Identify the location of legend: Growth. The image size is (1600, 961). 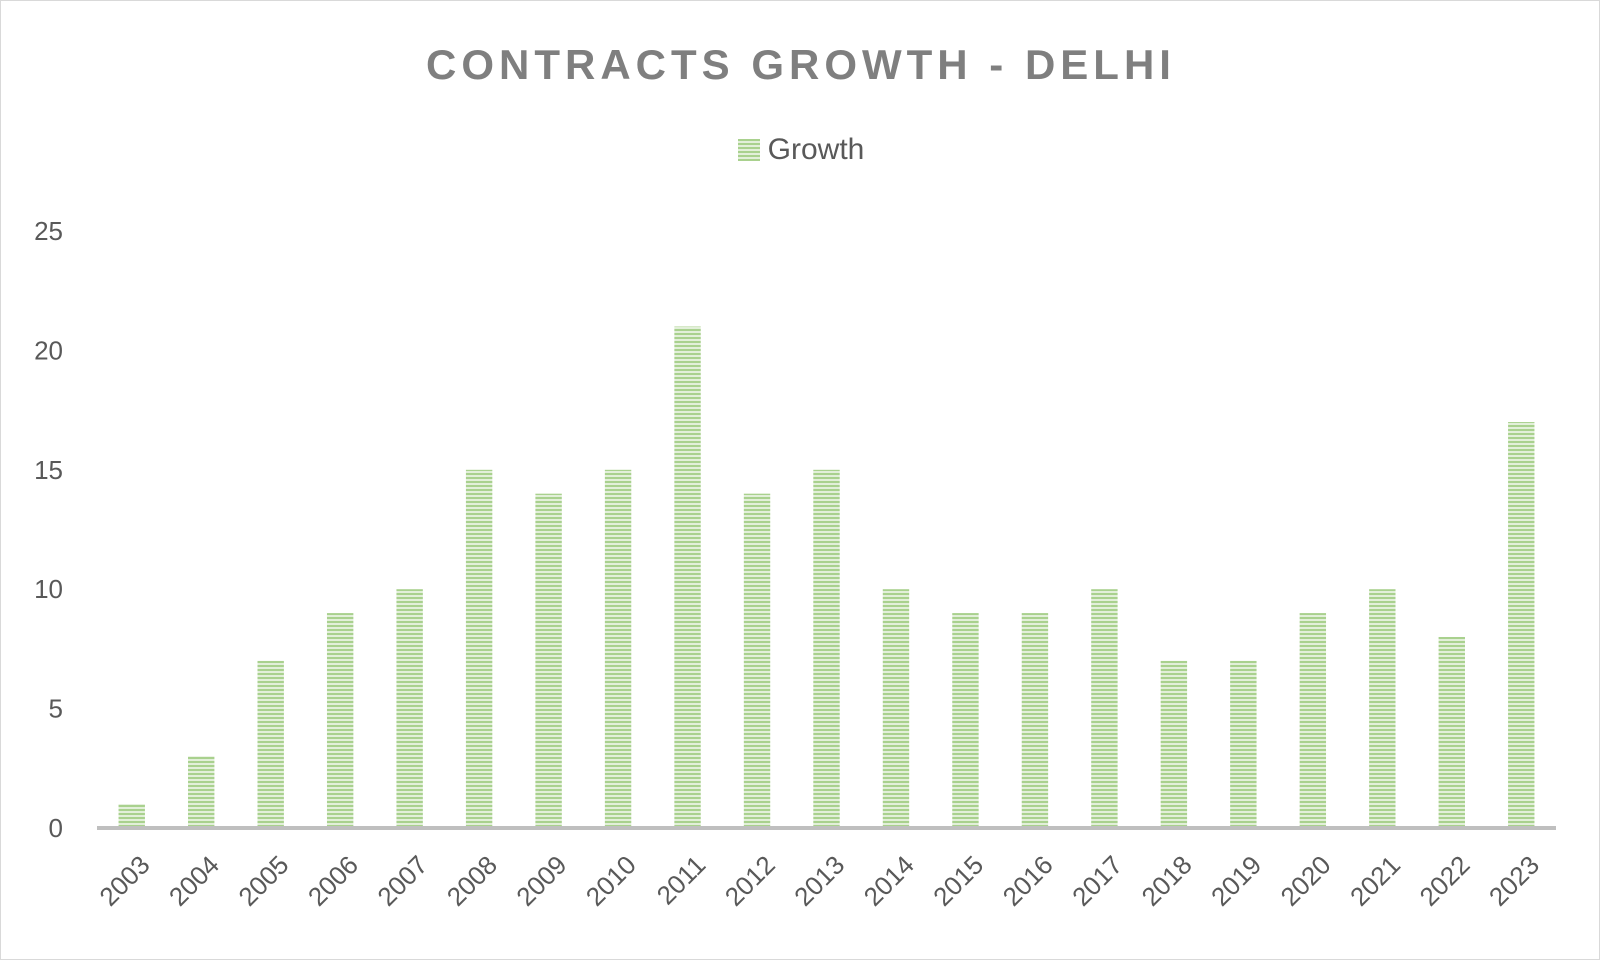
(800, 150).